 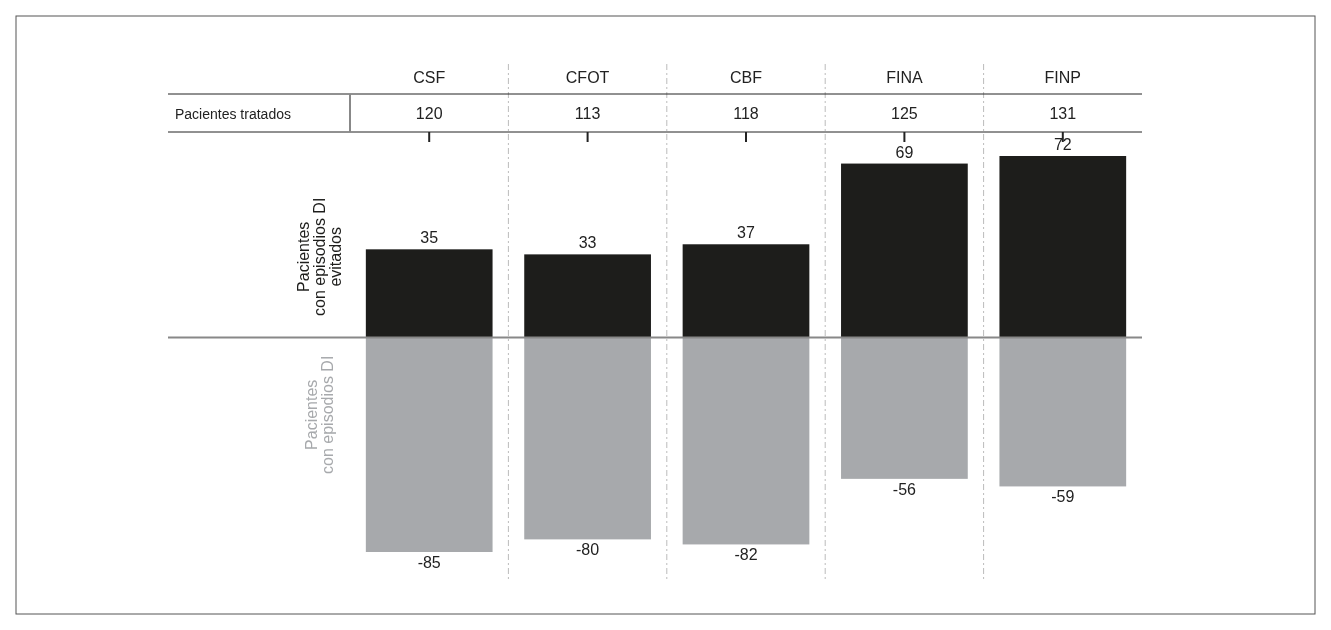 What do you see at coordinates (1063, 77) in the screenshot?
I see `x-tick-label: FINP` at bounding box center [1063, 77].